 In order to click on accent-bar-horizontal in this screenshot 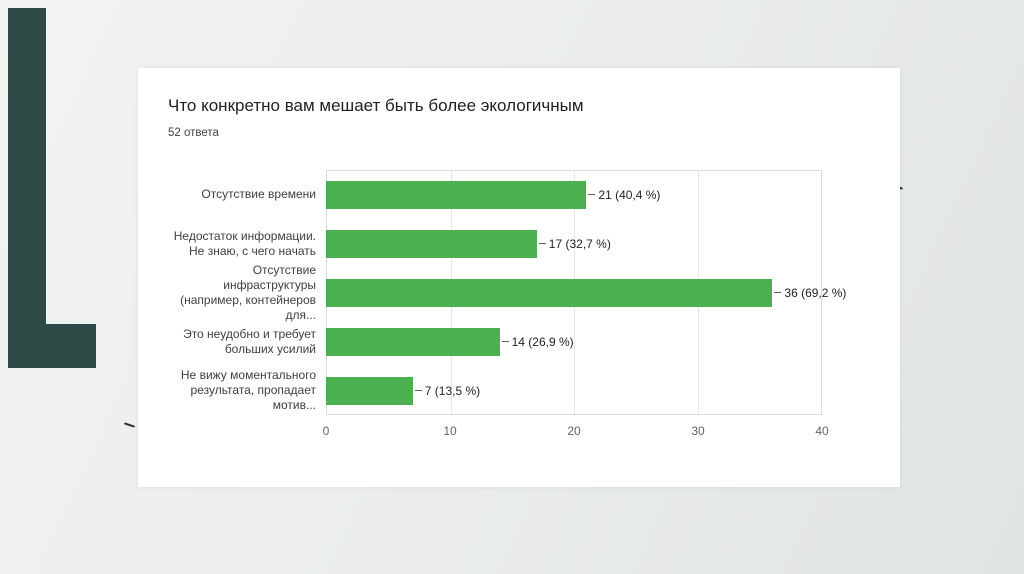, I will do `click(71, 346)`.